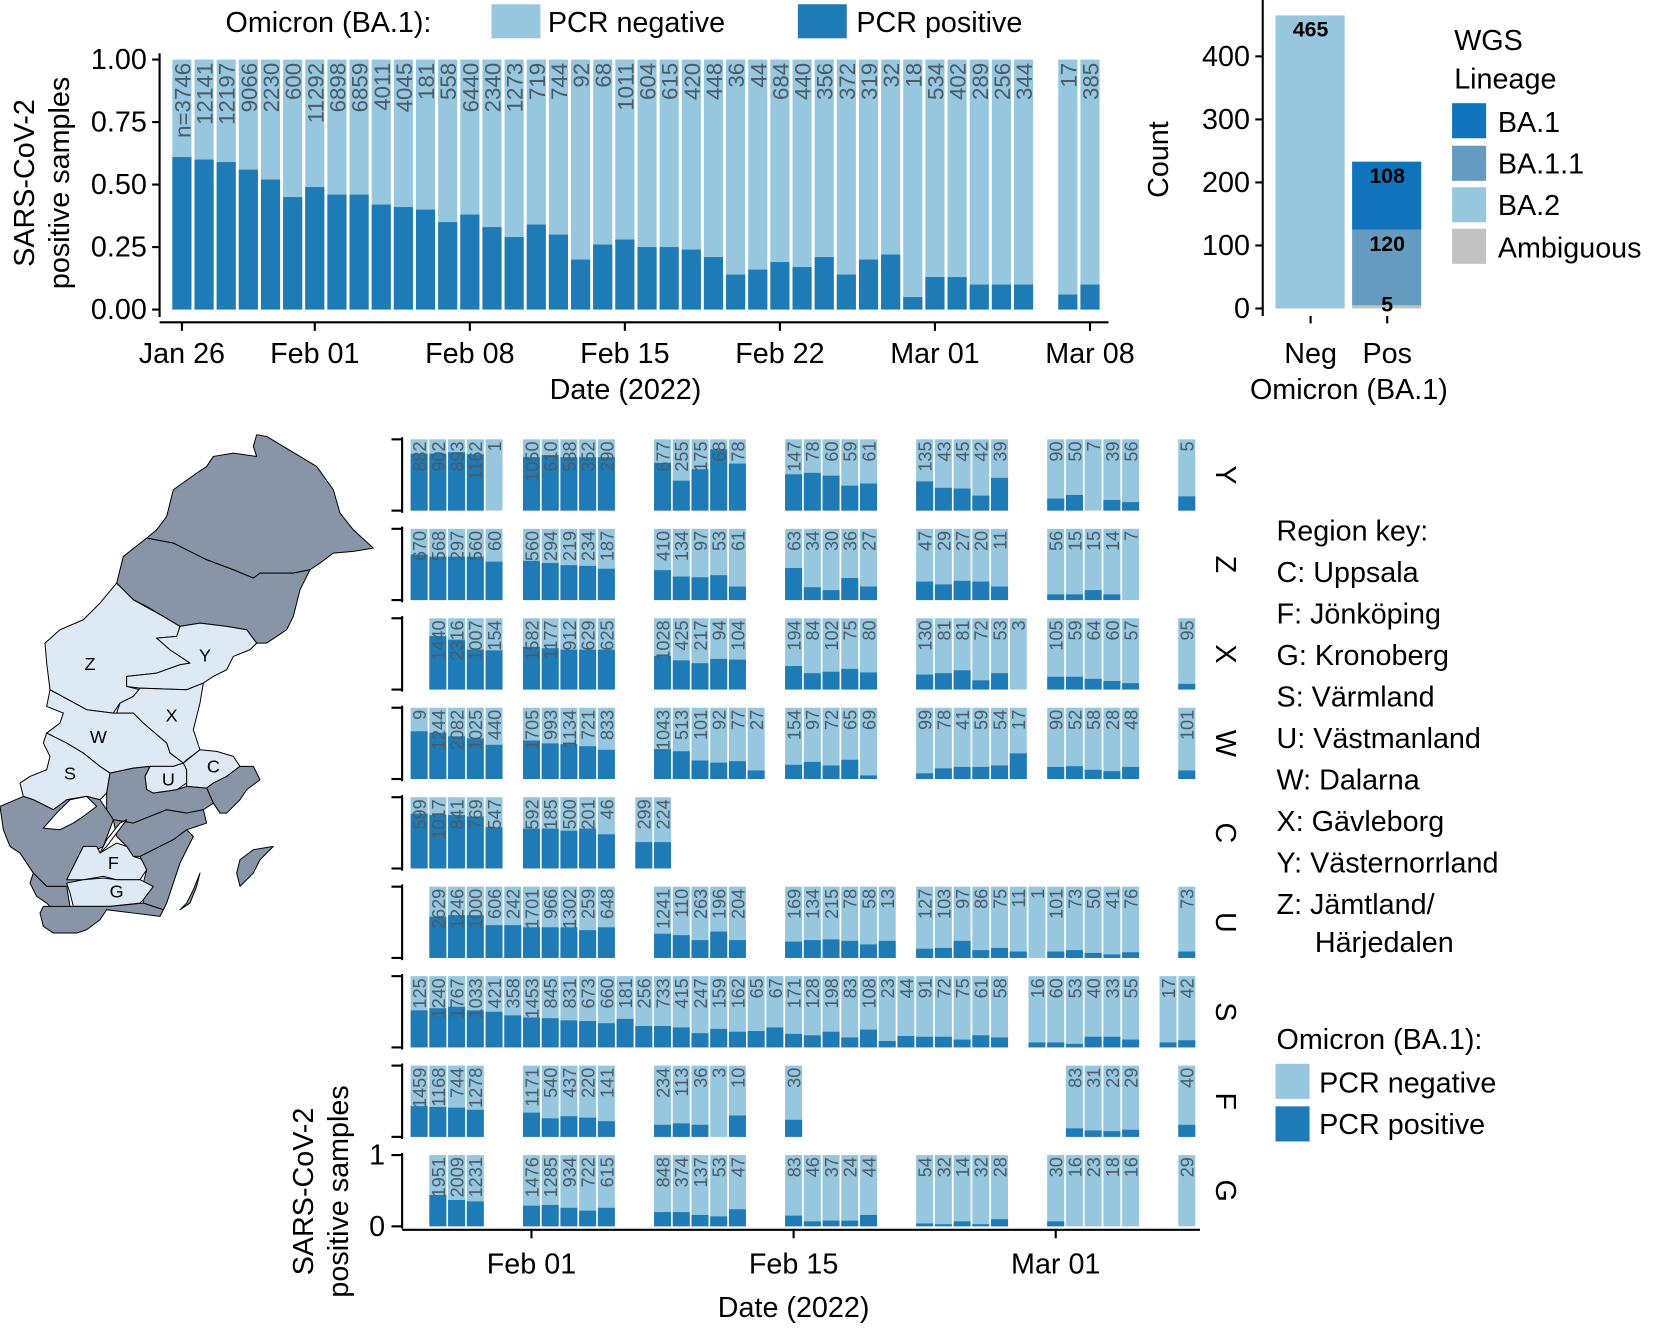  What do you see at coordinates (420, 715) in the screenshot?
I see `bar-count-label: 9` at bounding box center [420, 715].